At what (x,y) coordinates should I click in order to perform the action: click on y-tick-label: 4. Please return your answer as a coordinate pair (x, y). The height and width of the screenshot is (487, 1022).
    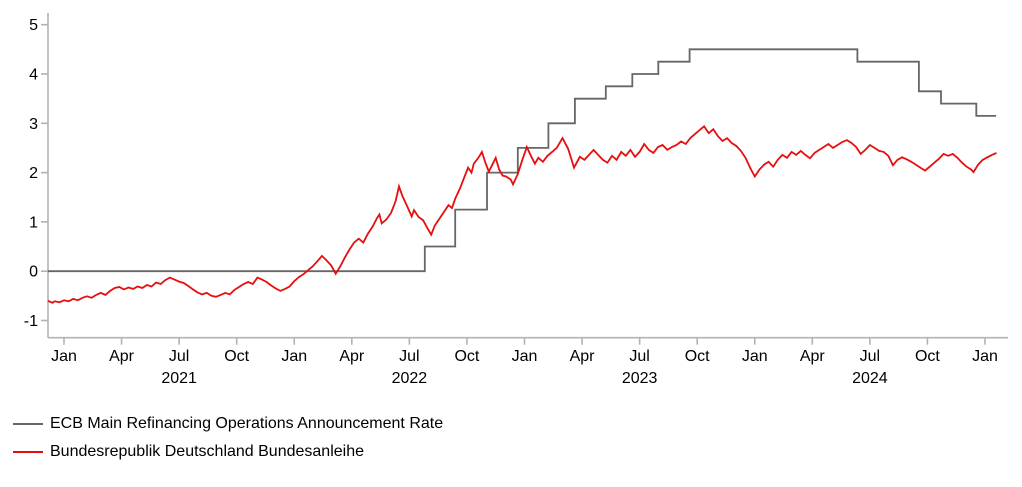
    Looking at the image, I should click on (33, 75).